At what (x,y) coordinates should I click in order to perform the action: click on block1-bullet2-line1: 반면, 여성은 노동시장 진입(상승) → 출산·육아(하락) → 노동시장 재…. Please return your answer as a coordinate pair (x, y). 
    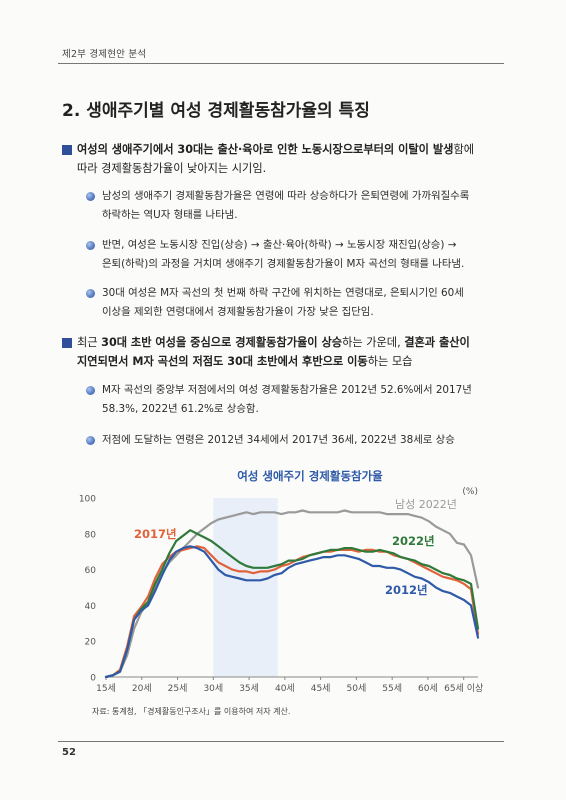
    Looking at the image, I should click on (279, 245).